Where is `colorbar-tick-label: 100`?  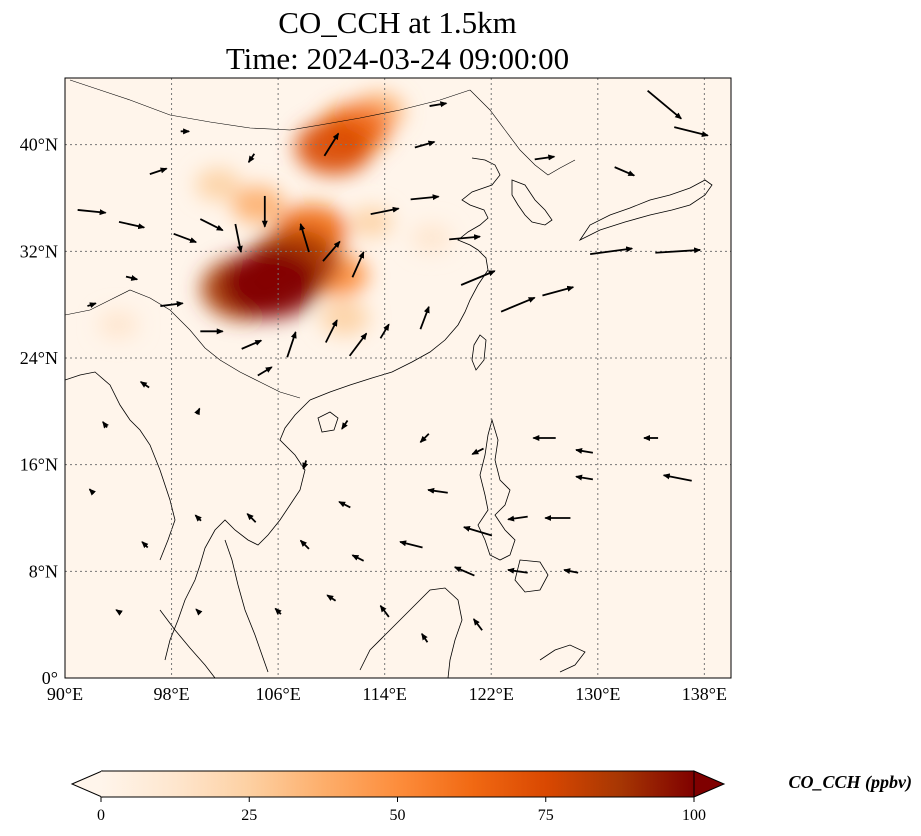 colorbar-tick-label: 100 is located at coordinates (694, 815).